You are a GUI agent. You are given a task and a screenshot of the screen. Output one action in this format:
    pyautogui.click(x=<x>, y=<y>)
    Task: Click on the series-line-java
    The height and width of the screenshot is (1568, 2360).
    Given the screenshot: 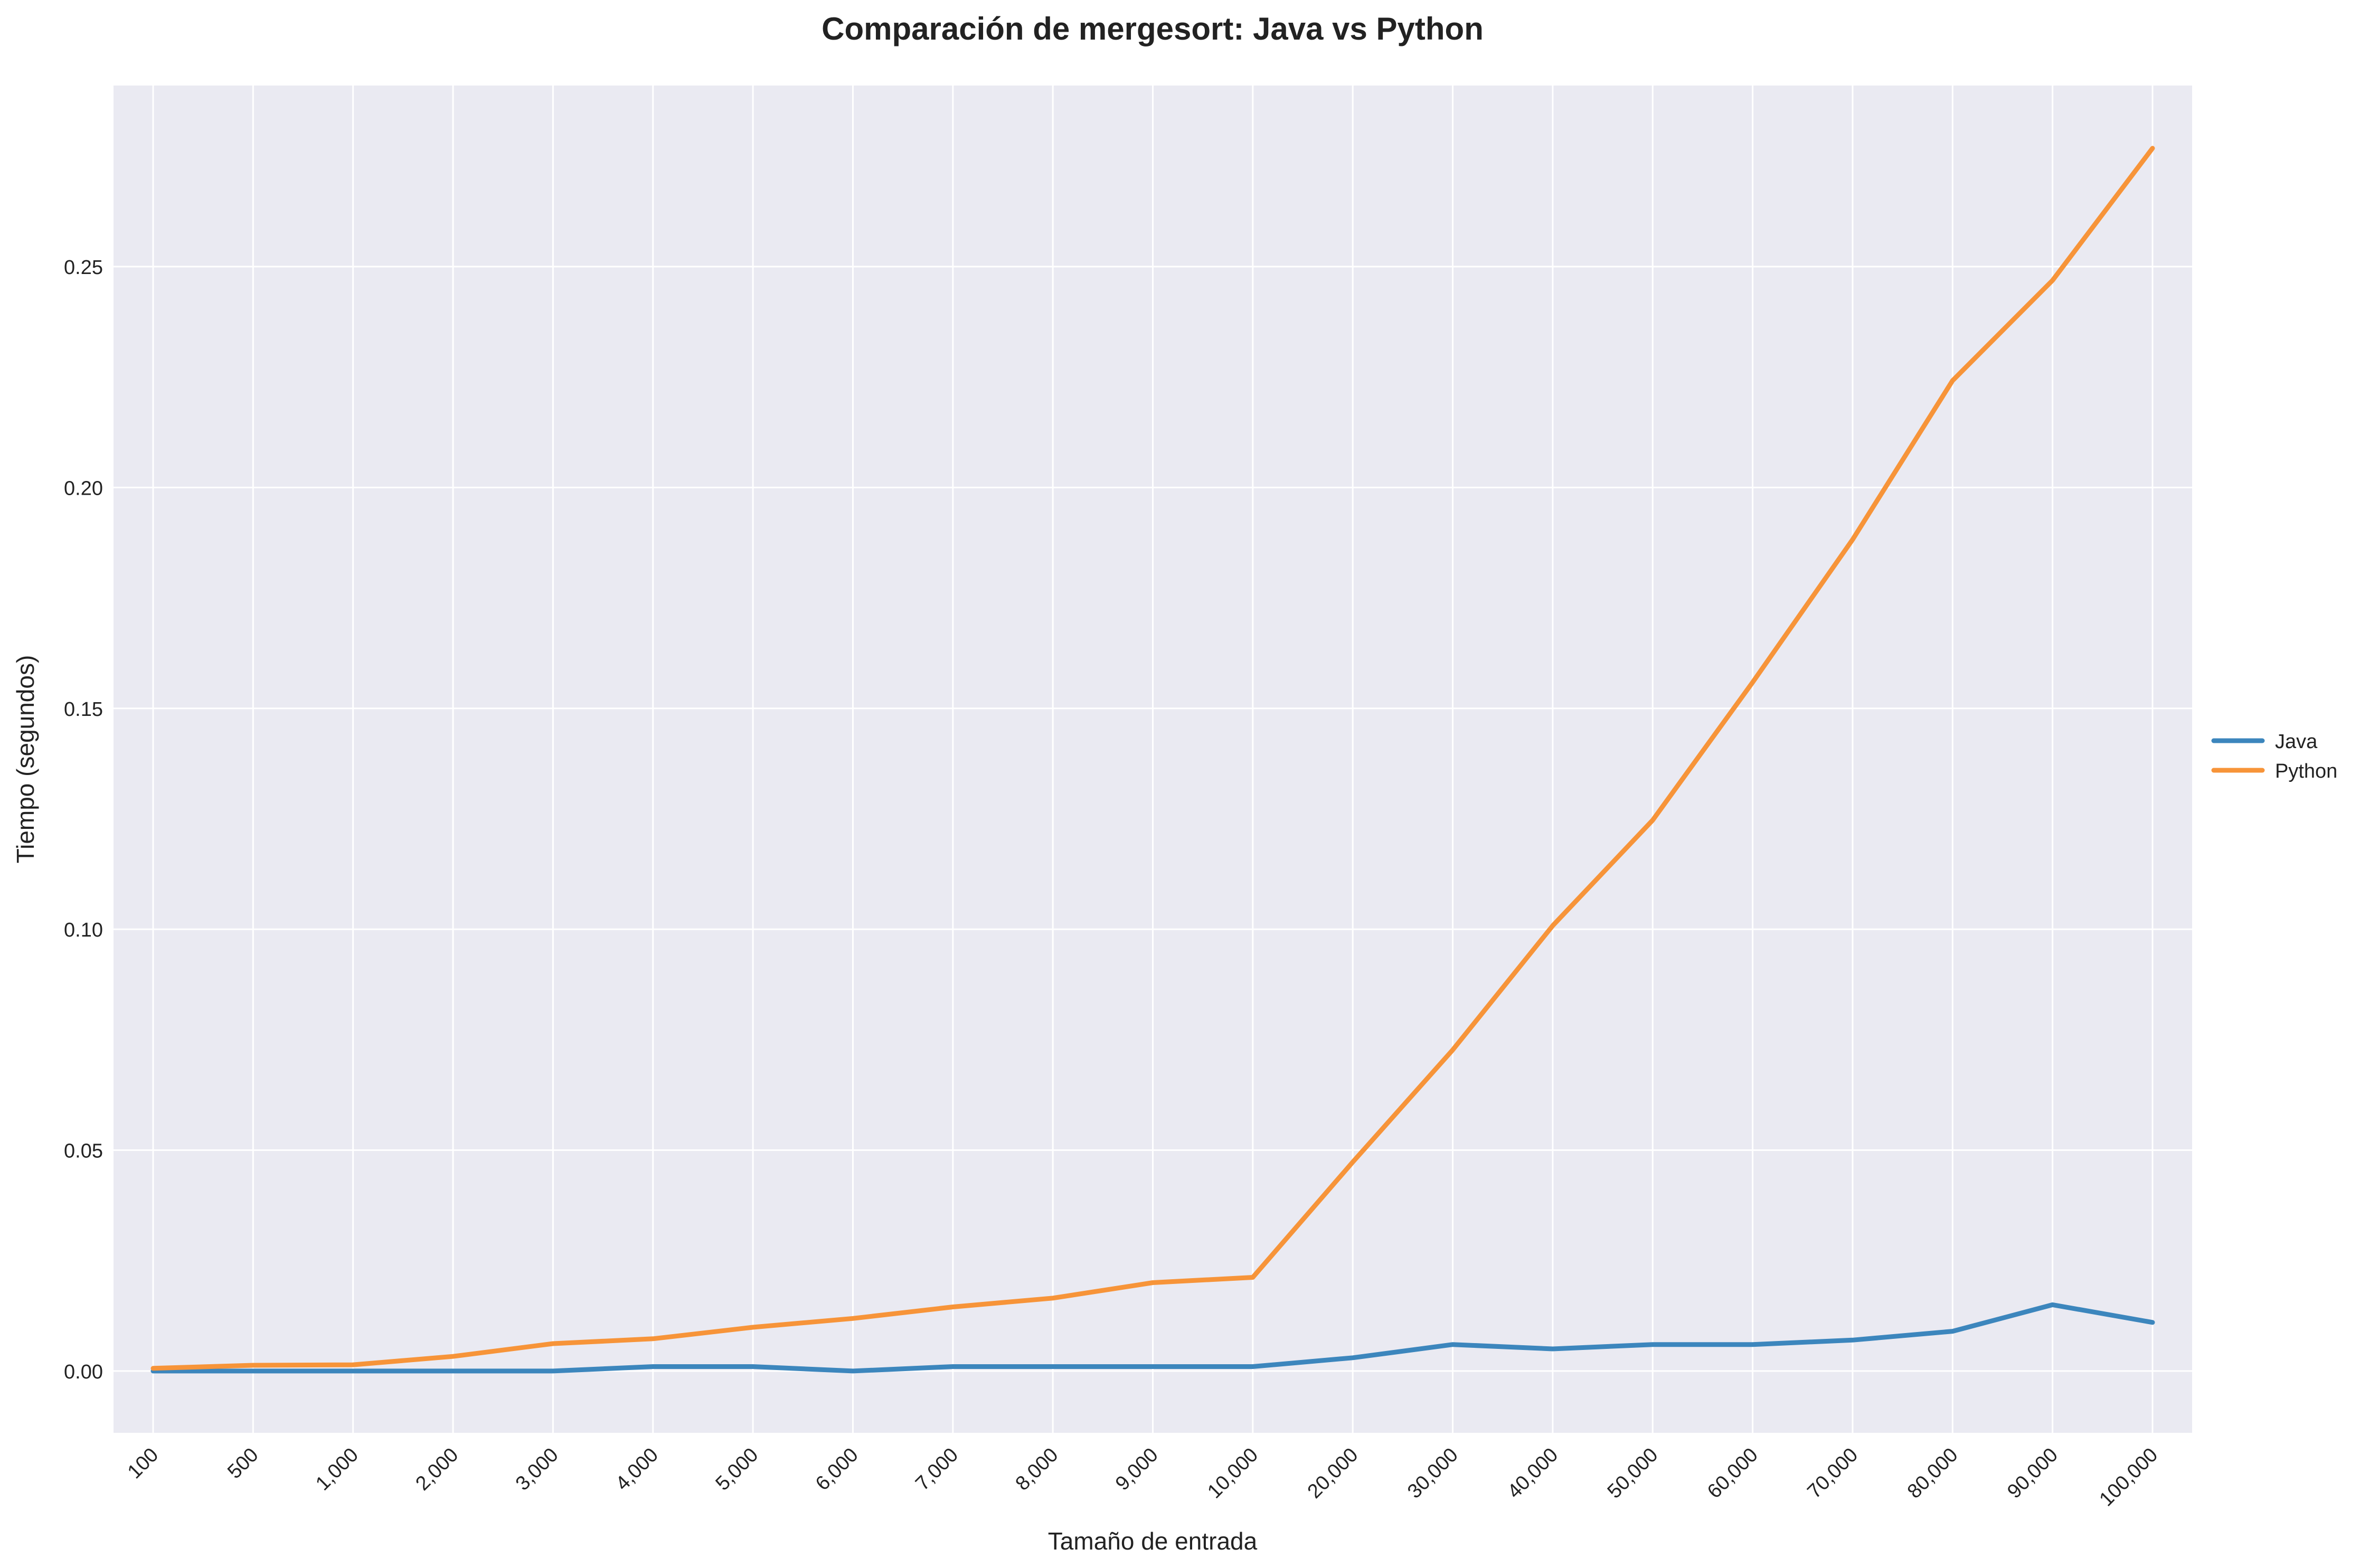 What is the action you would take?
    pyautogui.click(x=1152, y=1338)
    